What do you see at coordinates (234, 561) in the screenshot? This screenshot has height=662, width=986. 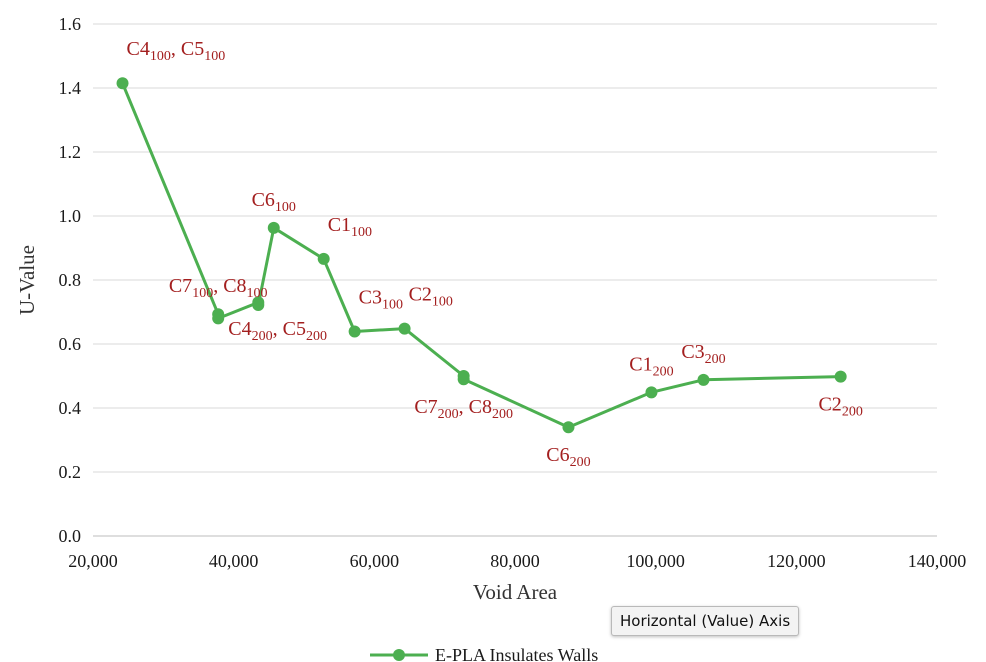 I see `x-tick-label: 40,000` at bounding box center [234, 561].